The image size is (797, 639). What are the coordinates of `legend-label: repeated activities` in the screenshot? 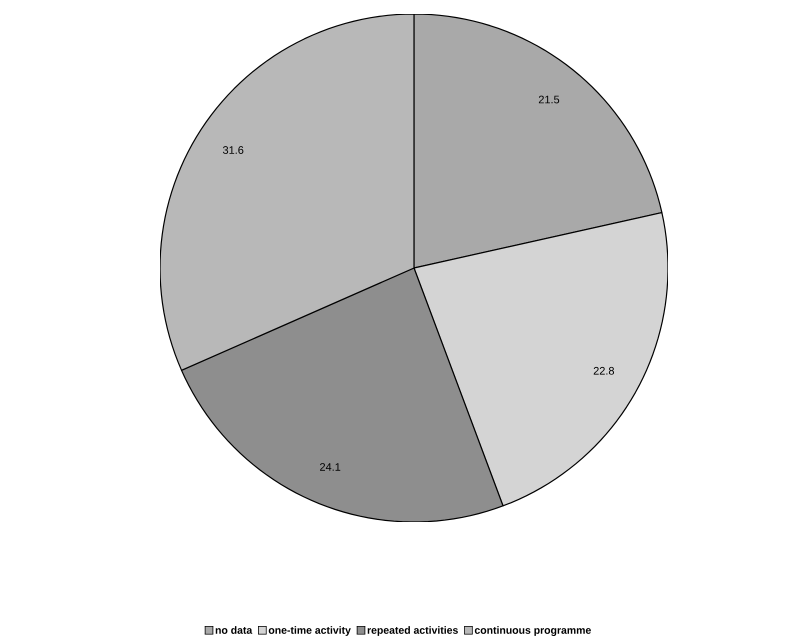 It's located at (413, 631).